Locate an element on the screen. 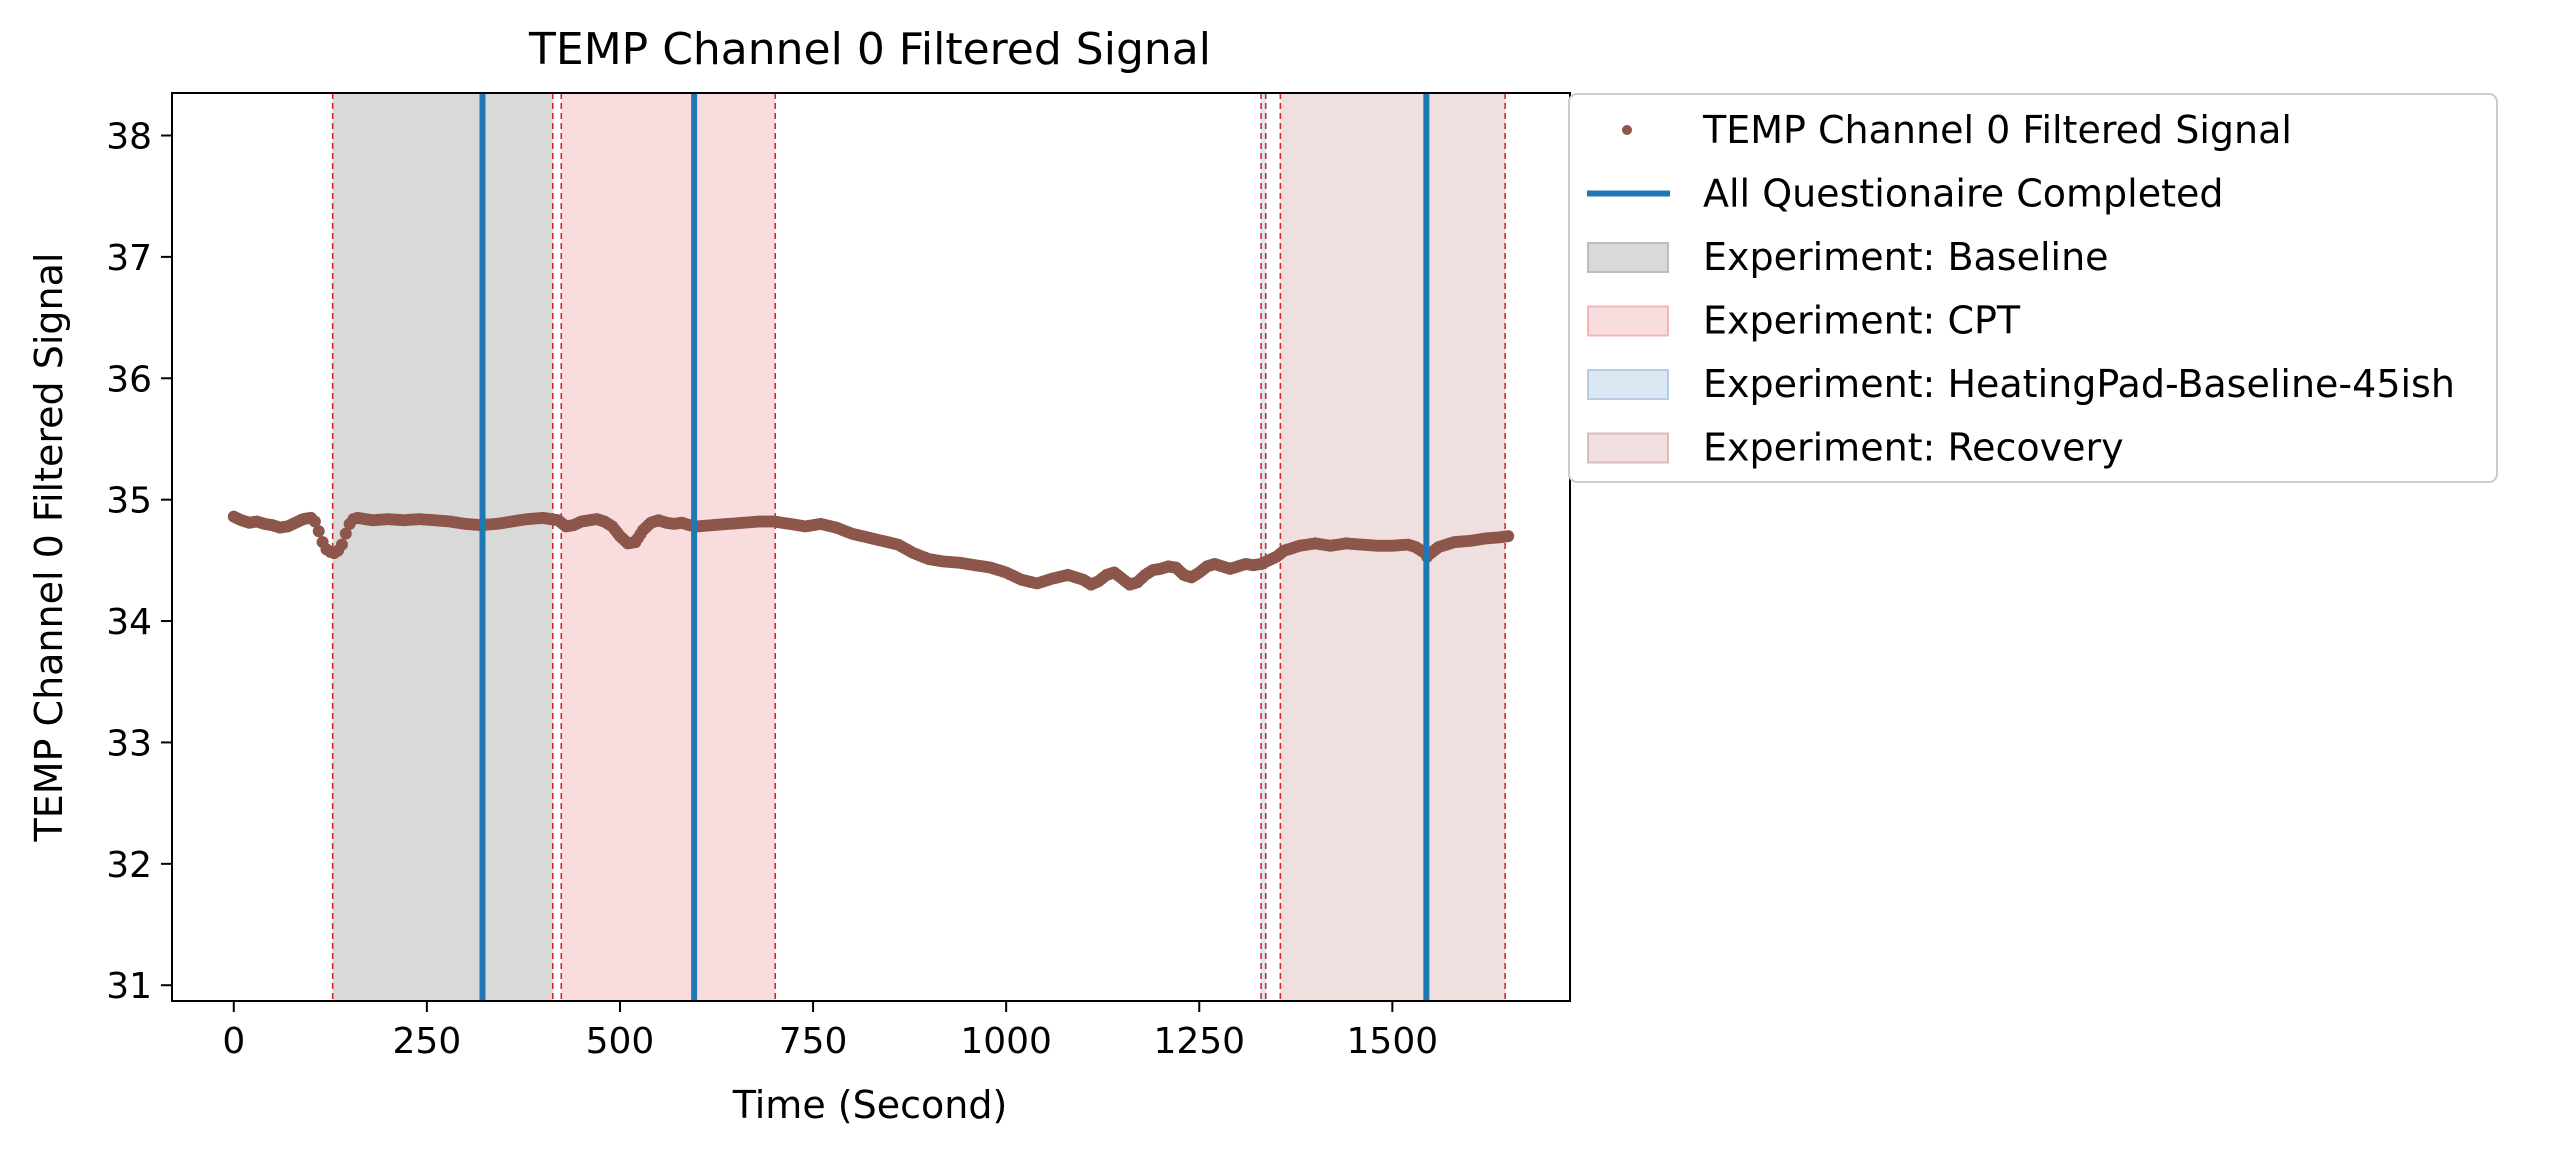 This screenshot has height=1158, width=2571. legend-frame is located at coordinates (2033, 288).